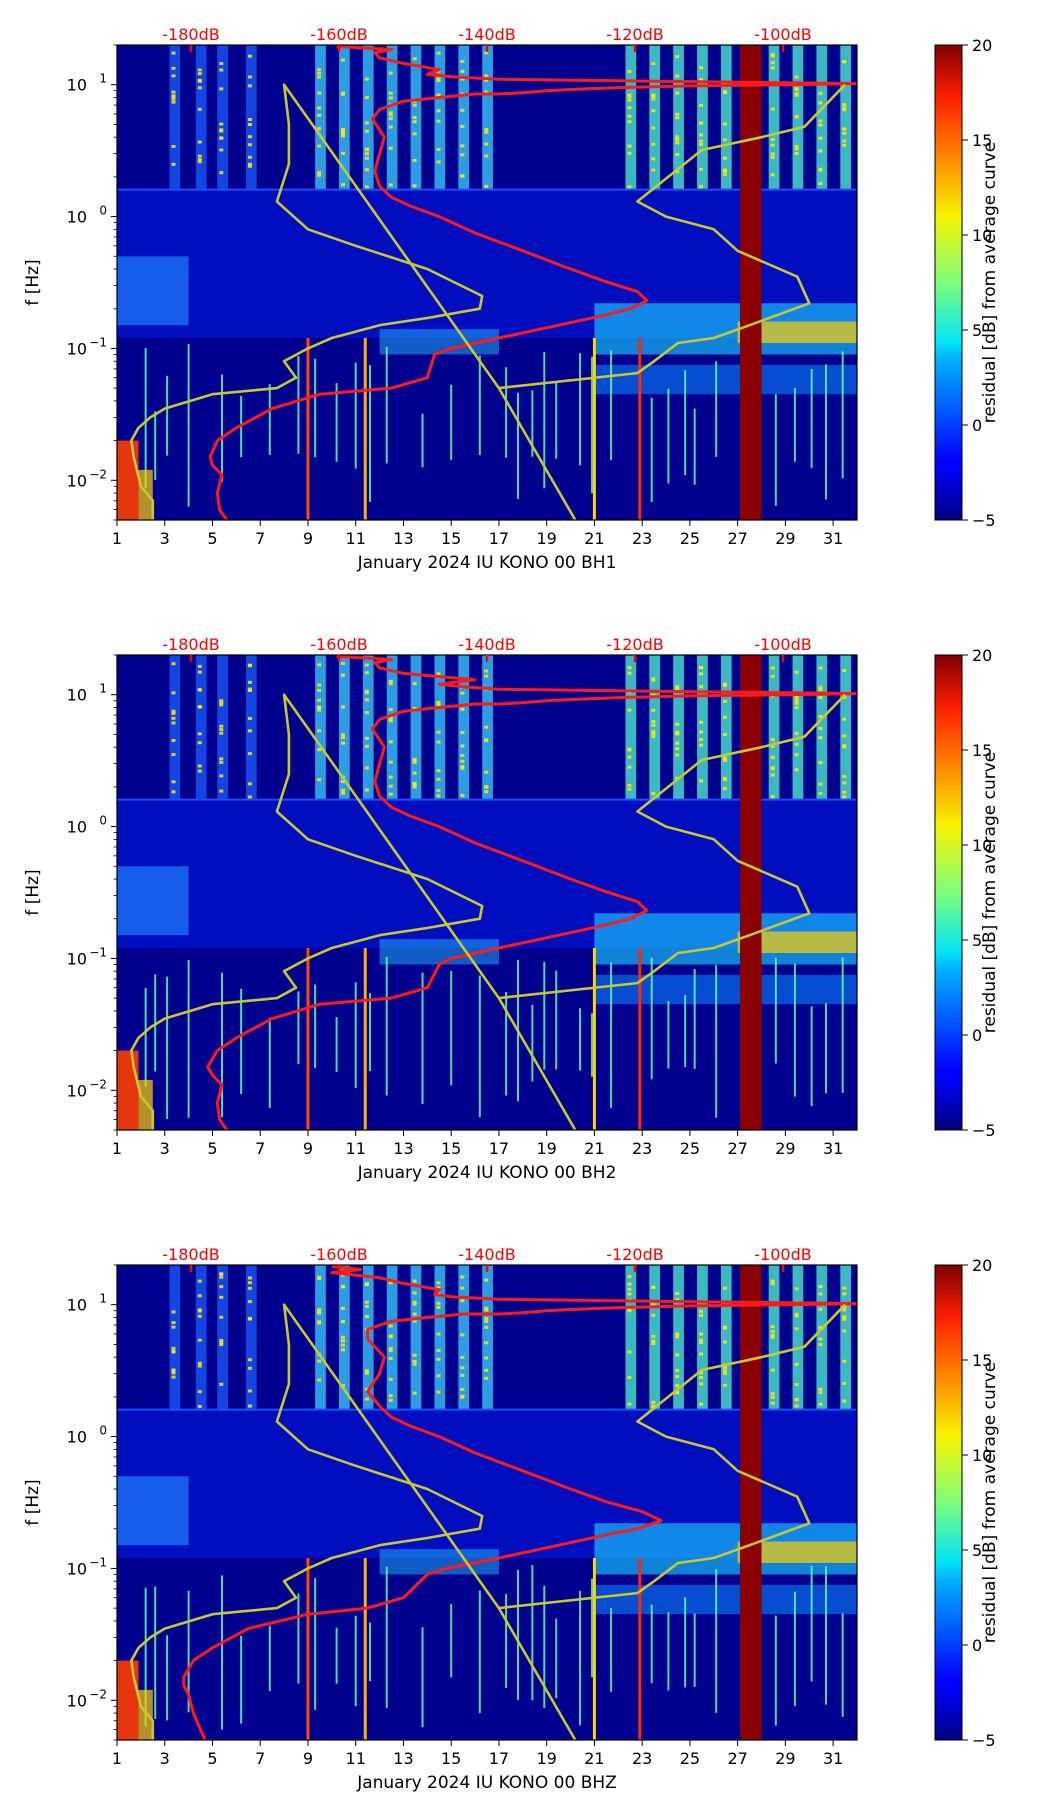 Image resolution: width=1052 pixels, height=1806 pixels. Describe the element at coordinates (990, 1502) in the screenshot. I see `colorbar-label: residual [dB] from average curve` at that location.